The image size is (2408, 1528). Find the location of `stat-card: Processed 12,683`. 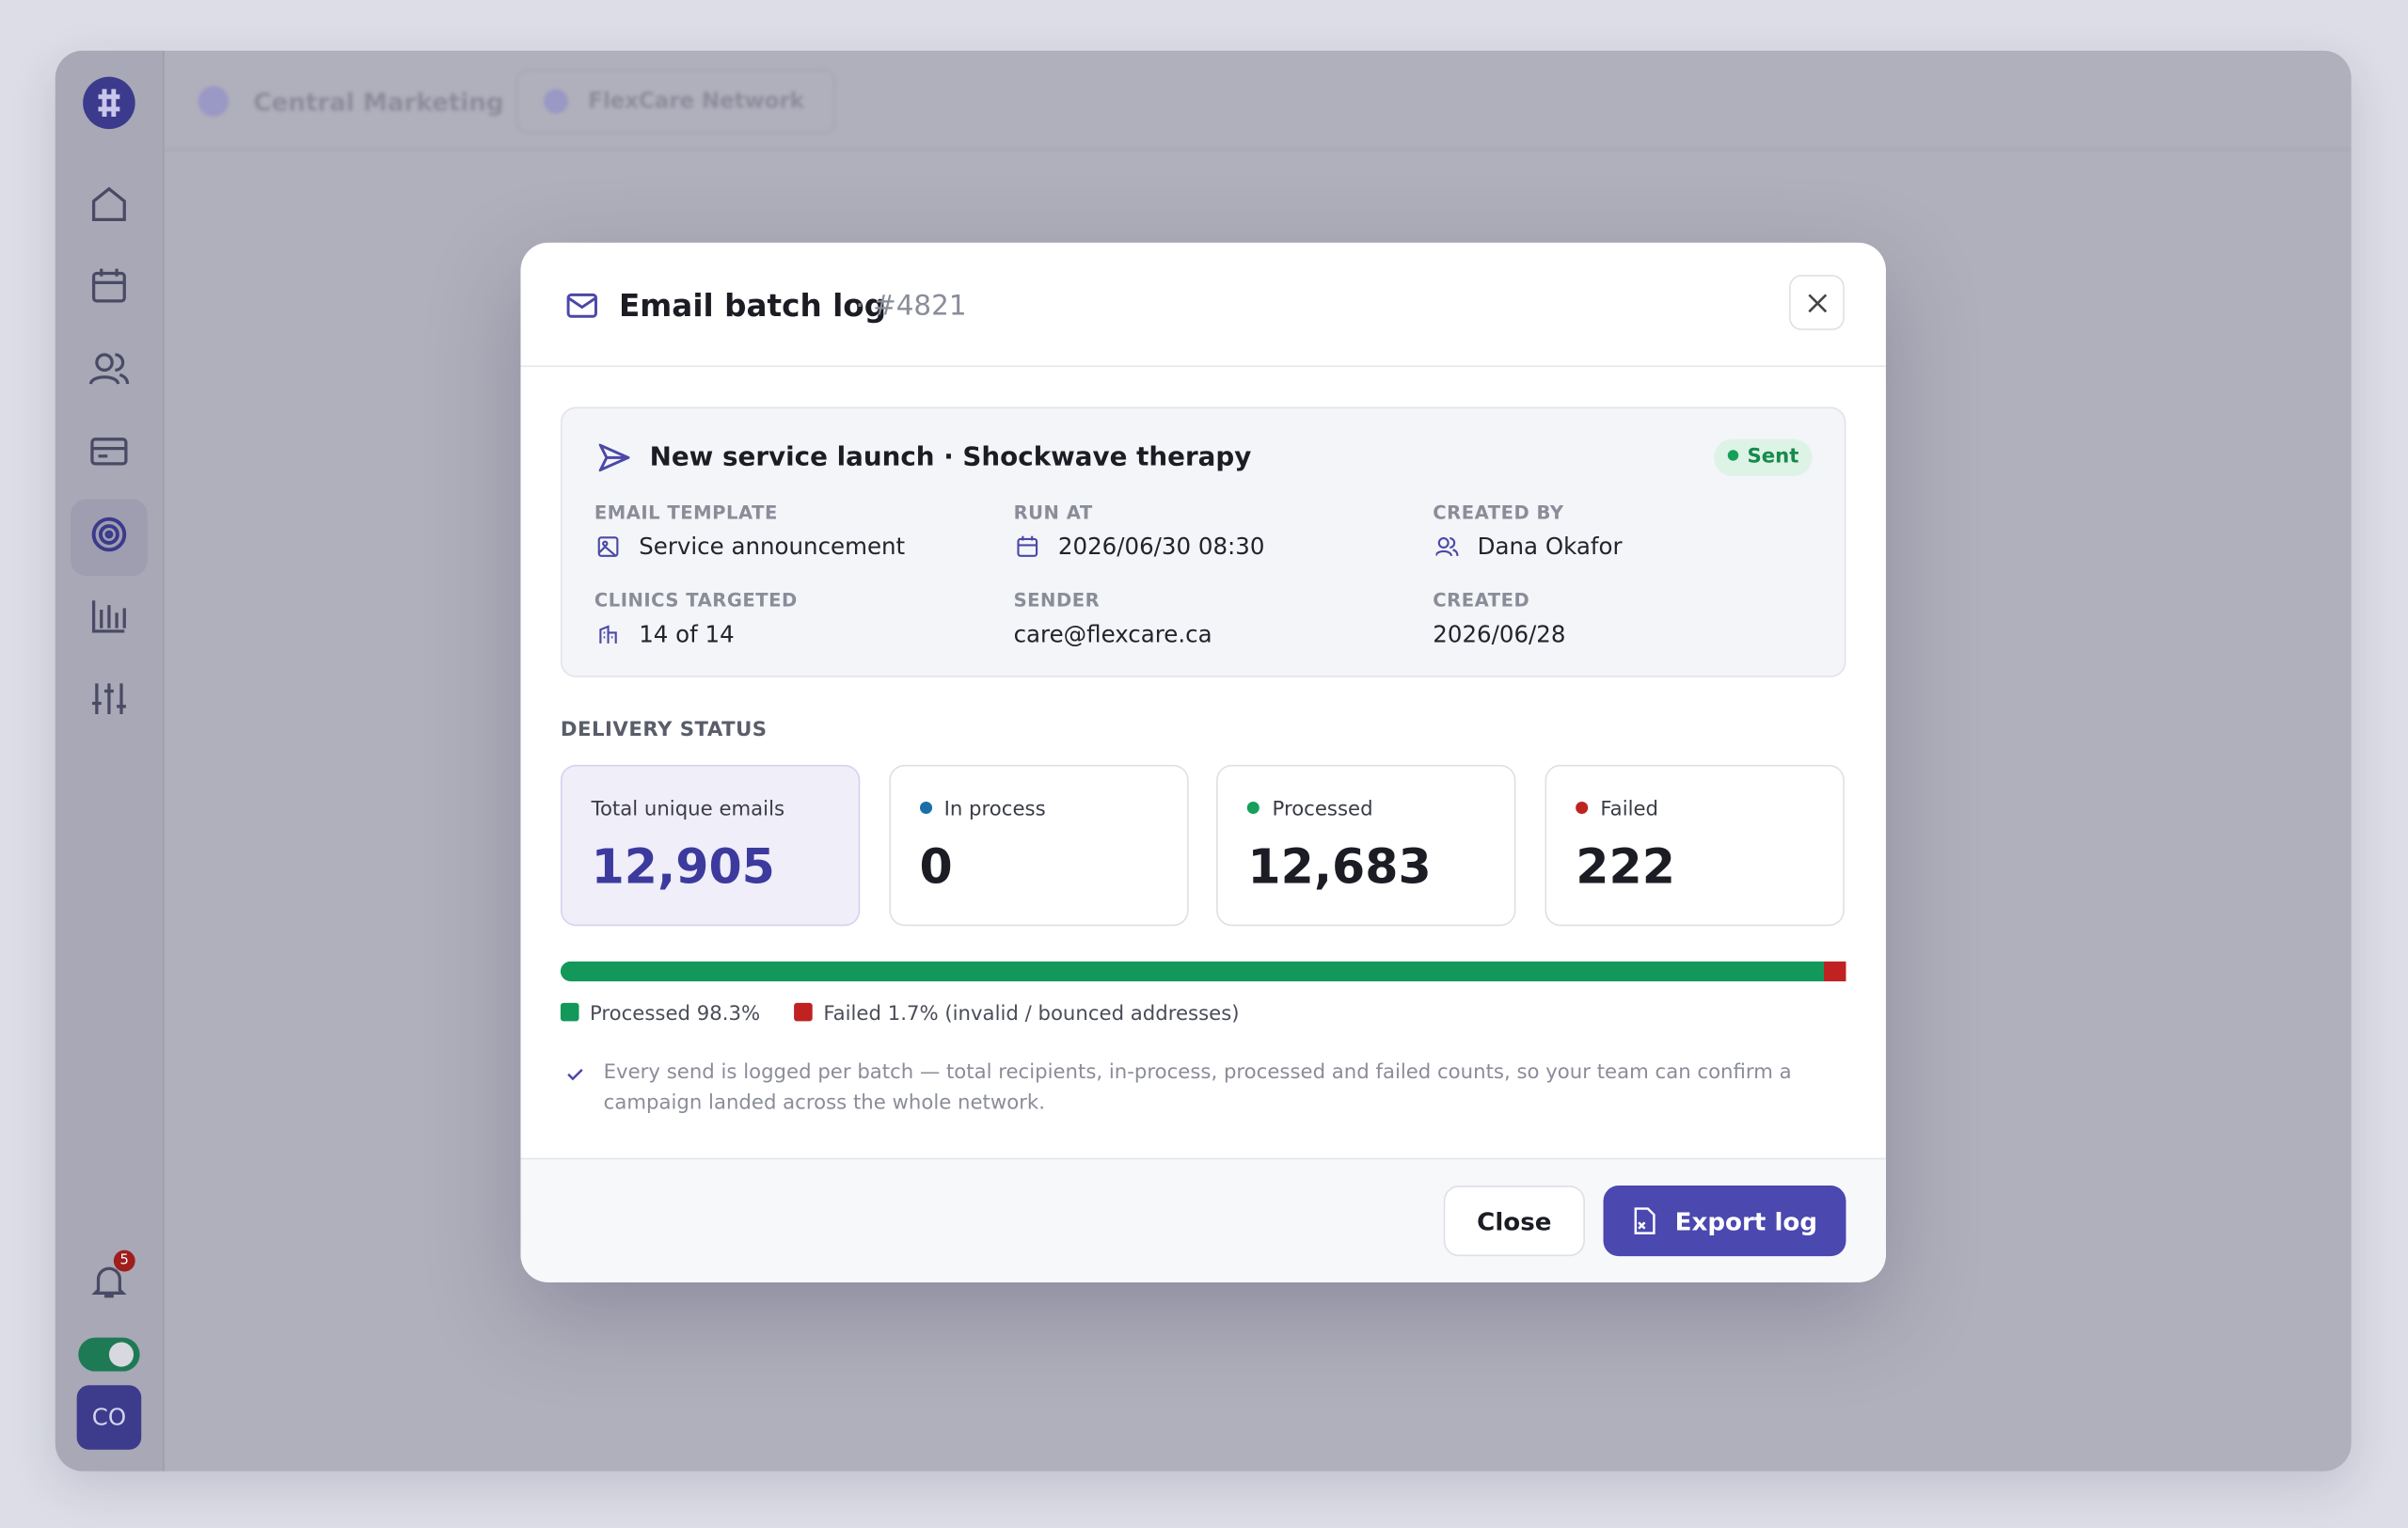

stat-card: Processed 12,683 is located at coordinates (1367, 845).